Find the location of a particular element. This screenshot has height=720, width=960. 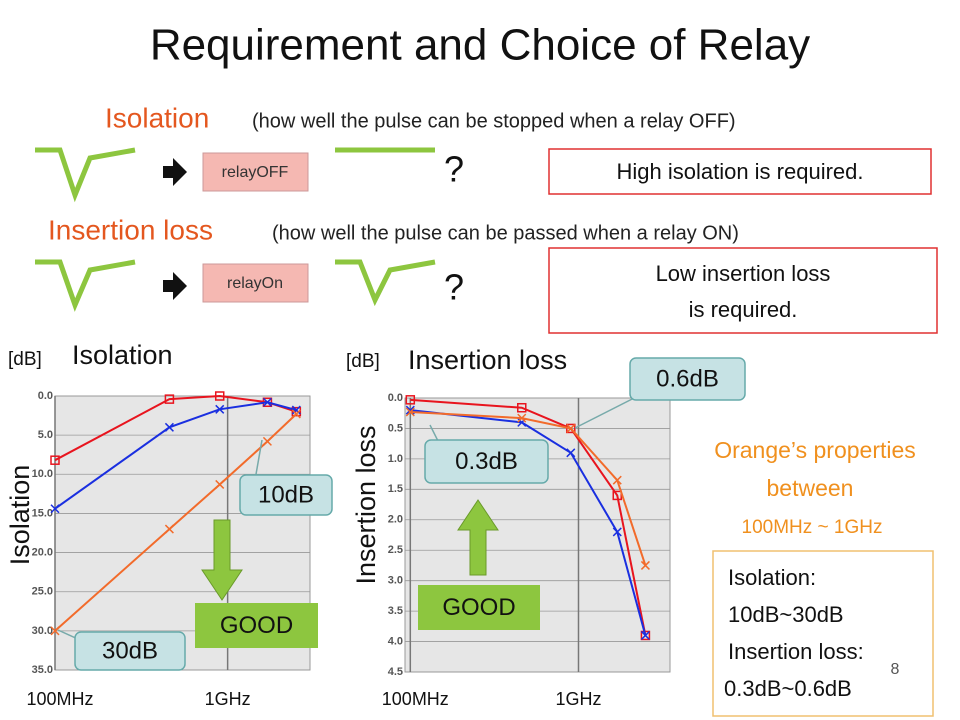

summary-line: Isolation: is located at coordinates (772, 577).